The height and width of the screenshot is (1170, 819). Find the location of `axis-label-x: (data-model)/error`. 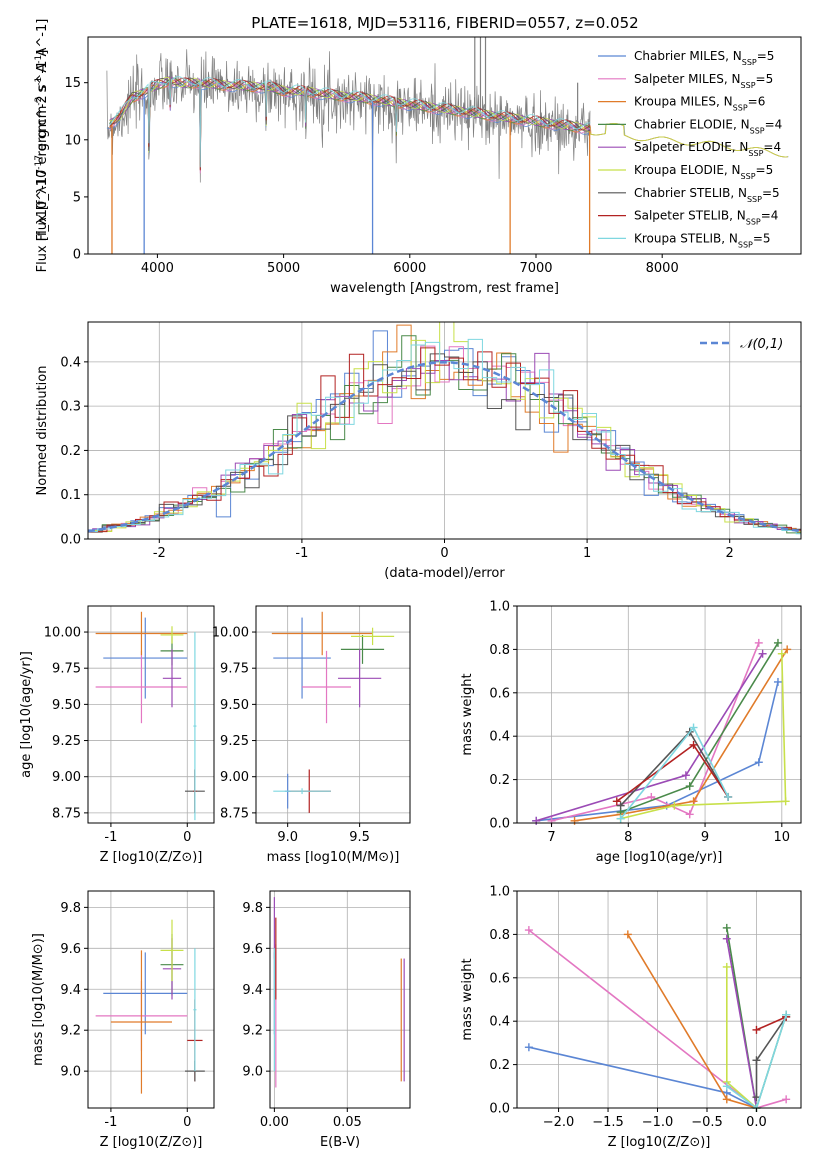

axis-label-x: (data-model)/error is located at coordinates (444, 573).